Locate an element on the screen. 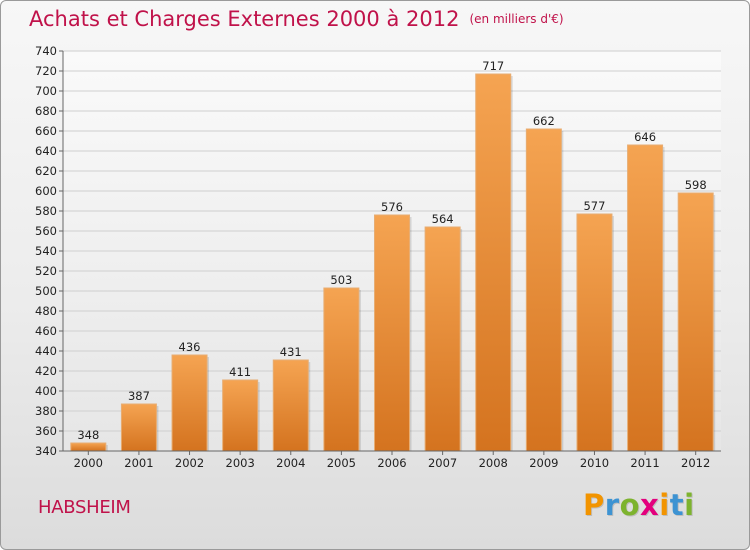 This screenshot has width=750, height=550. x-tick-label: 2007 is located at coordinates (442, 463).